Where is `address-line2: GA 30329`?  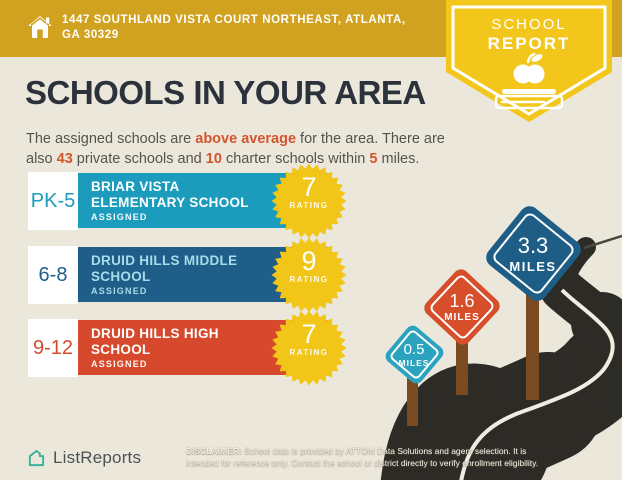 address-line2: GA 30329 is located at coordinates (90, 35).